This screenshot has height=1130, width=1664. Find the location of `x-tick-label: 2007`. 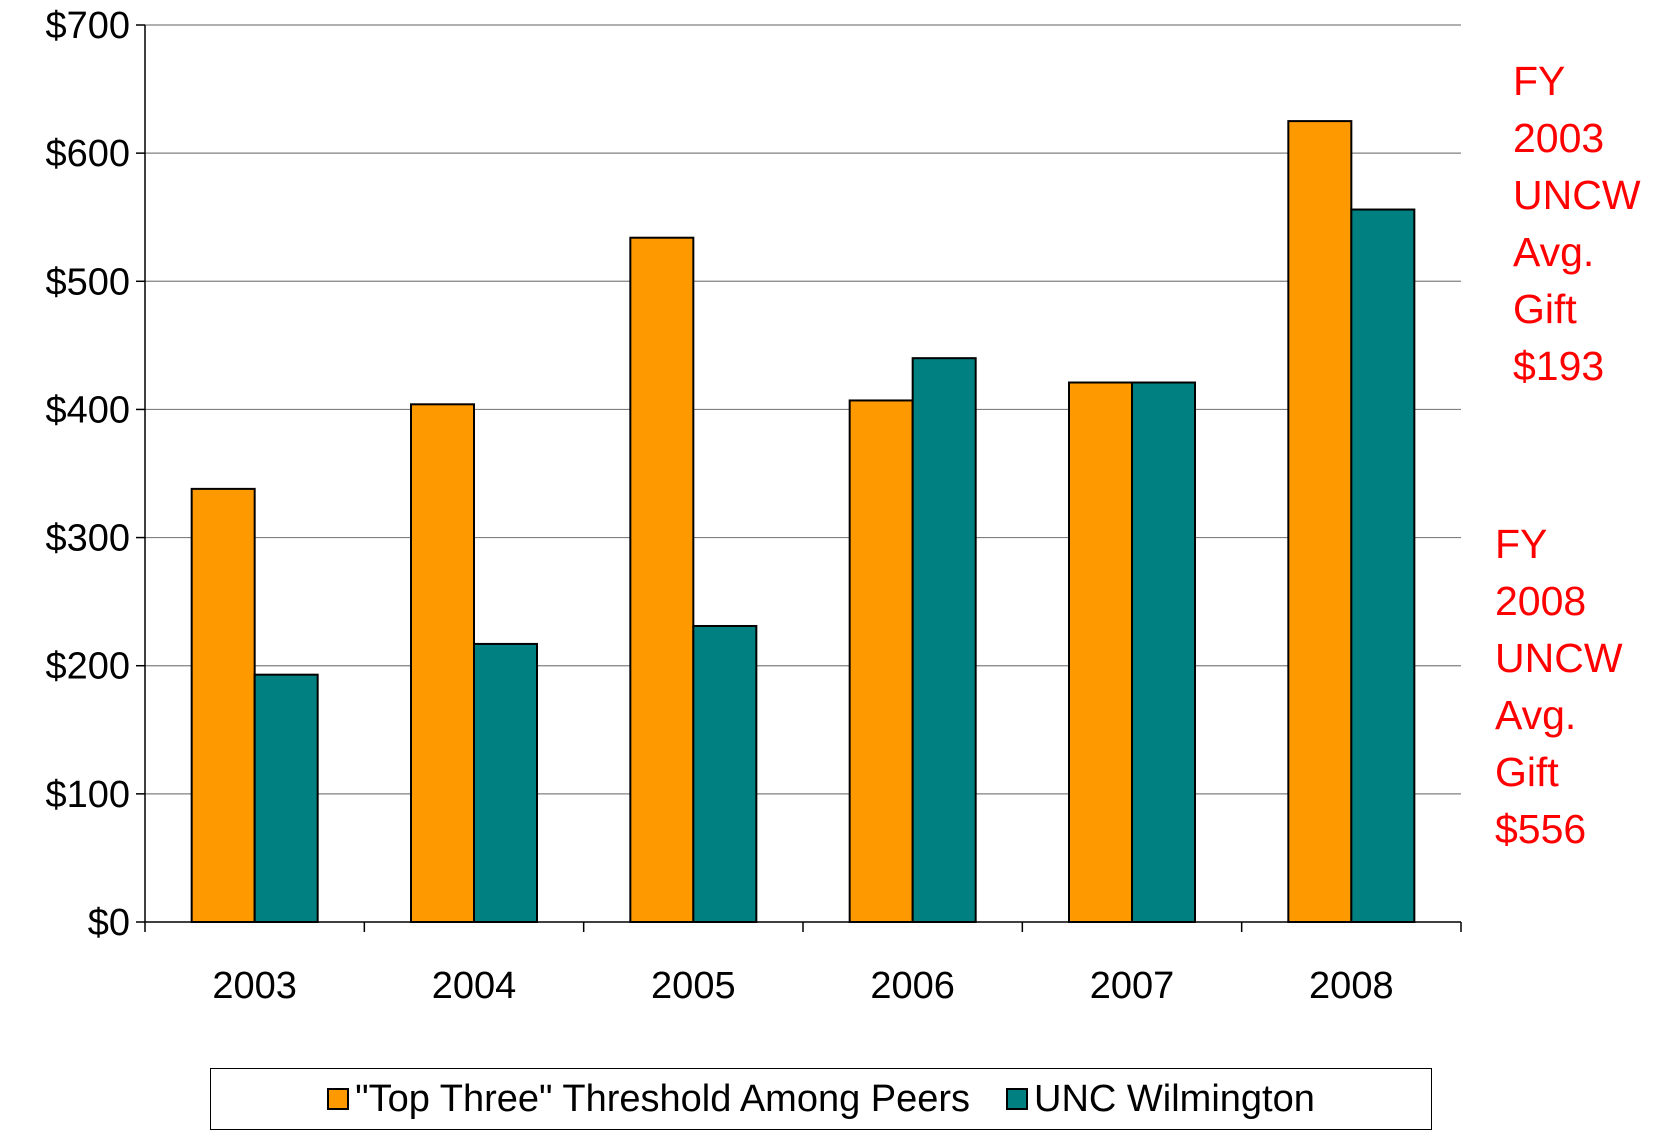

x-tick-label: 2007 is located at coordinates (1132, 986).